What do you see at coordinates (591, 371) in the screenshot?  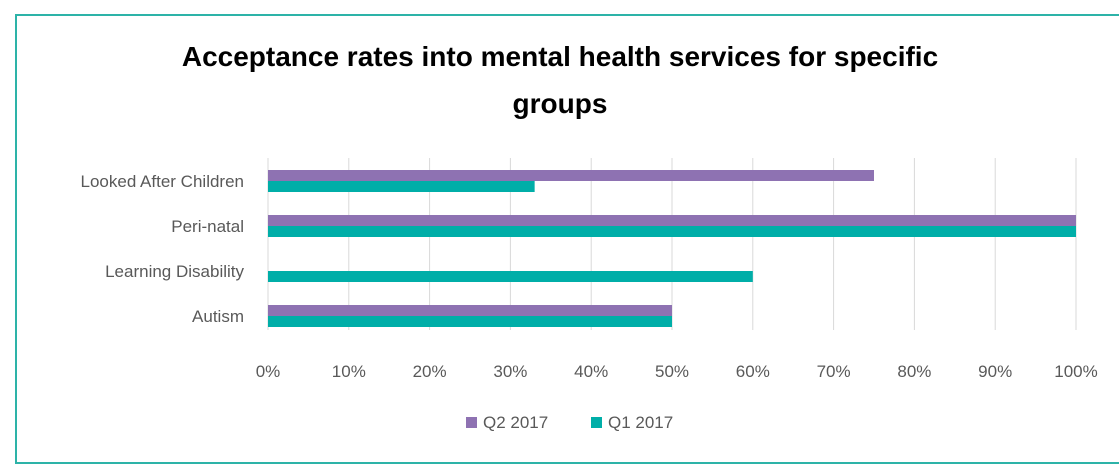 I see `x-tick-label: 40%` at bounding box center [591, 371].